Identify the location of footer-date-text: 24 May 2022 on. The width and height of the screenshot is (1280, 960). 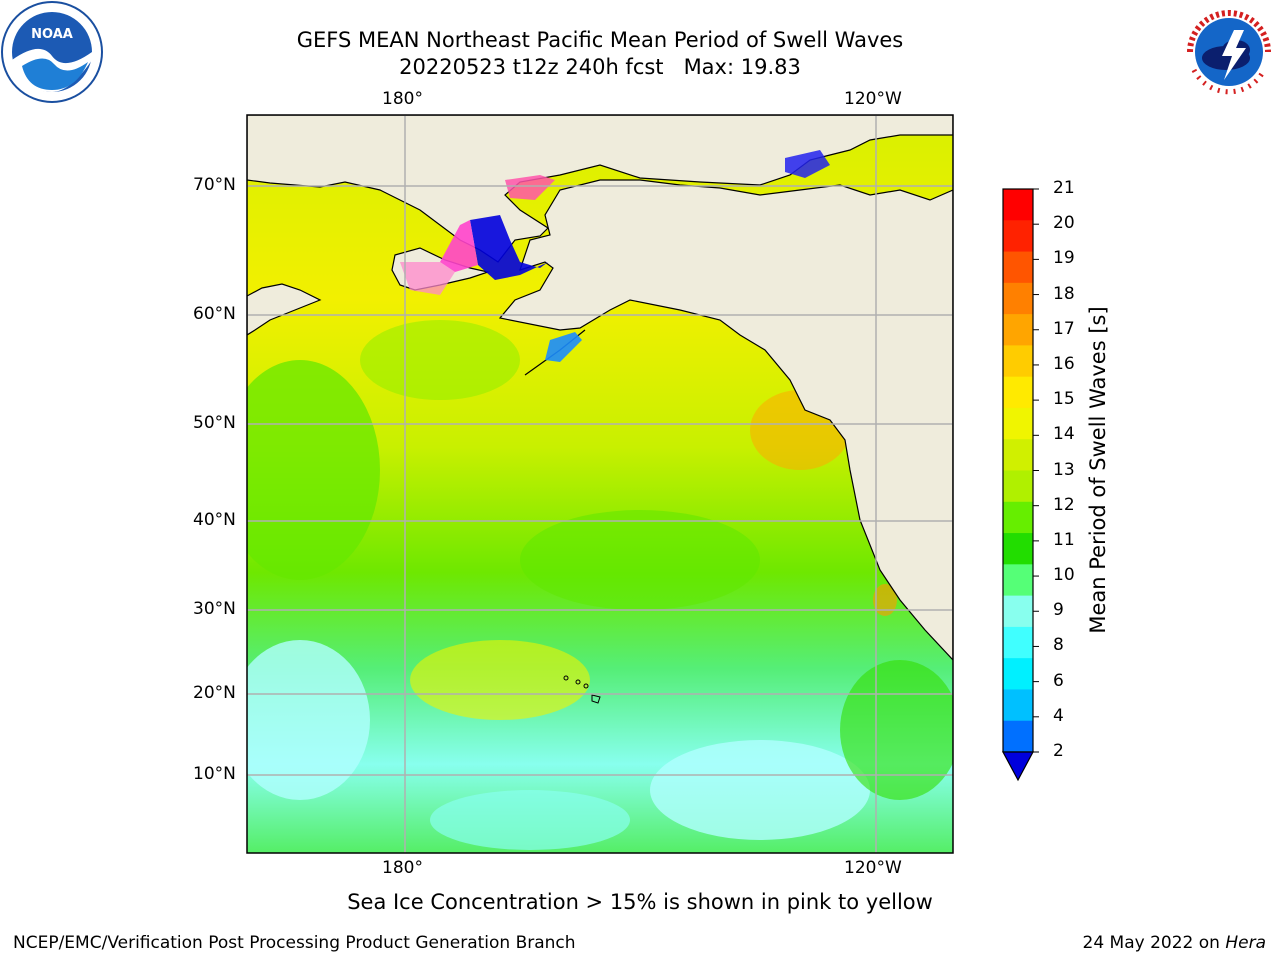
(1154, 943).